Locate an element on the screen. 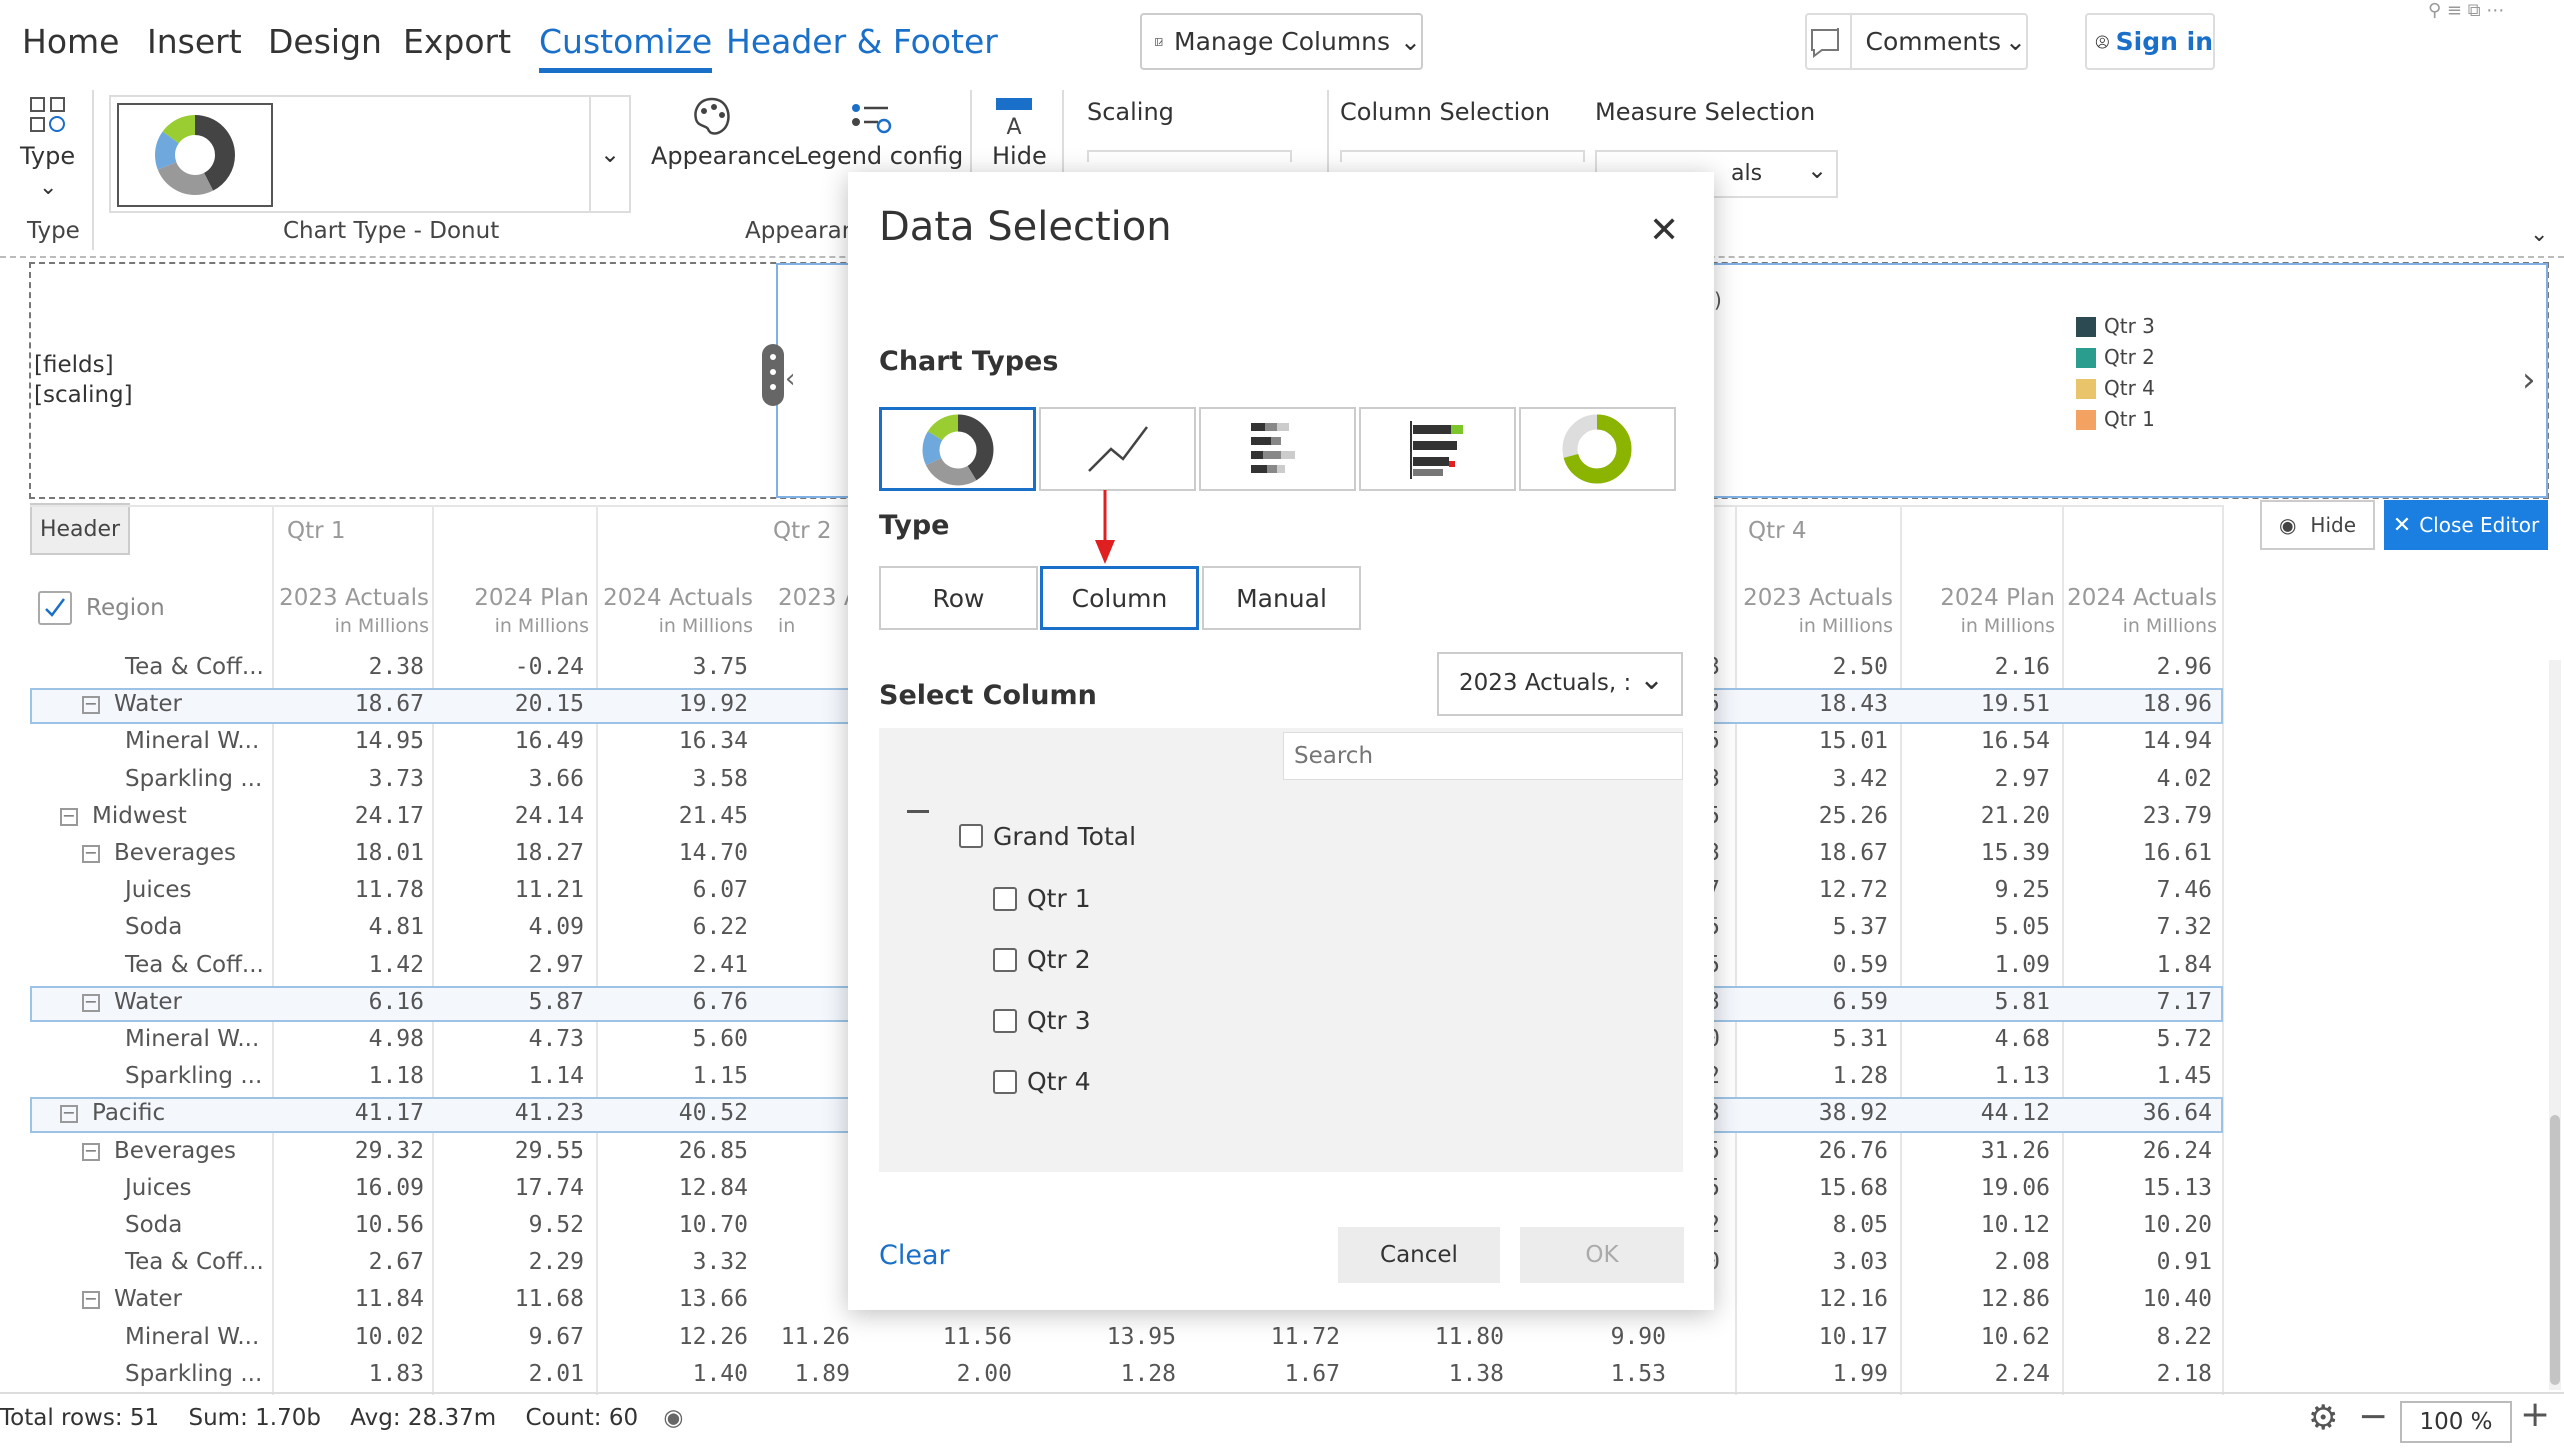 The image size is (2564, 1449). checkbox-qtr4 is located at coordinates (1005, 1082).